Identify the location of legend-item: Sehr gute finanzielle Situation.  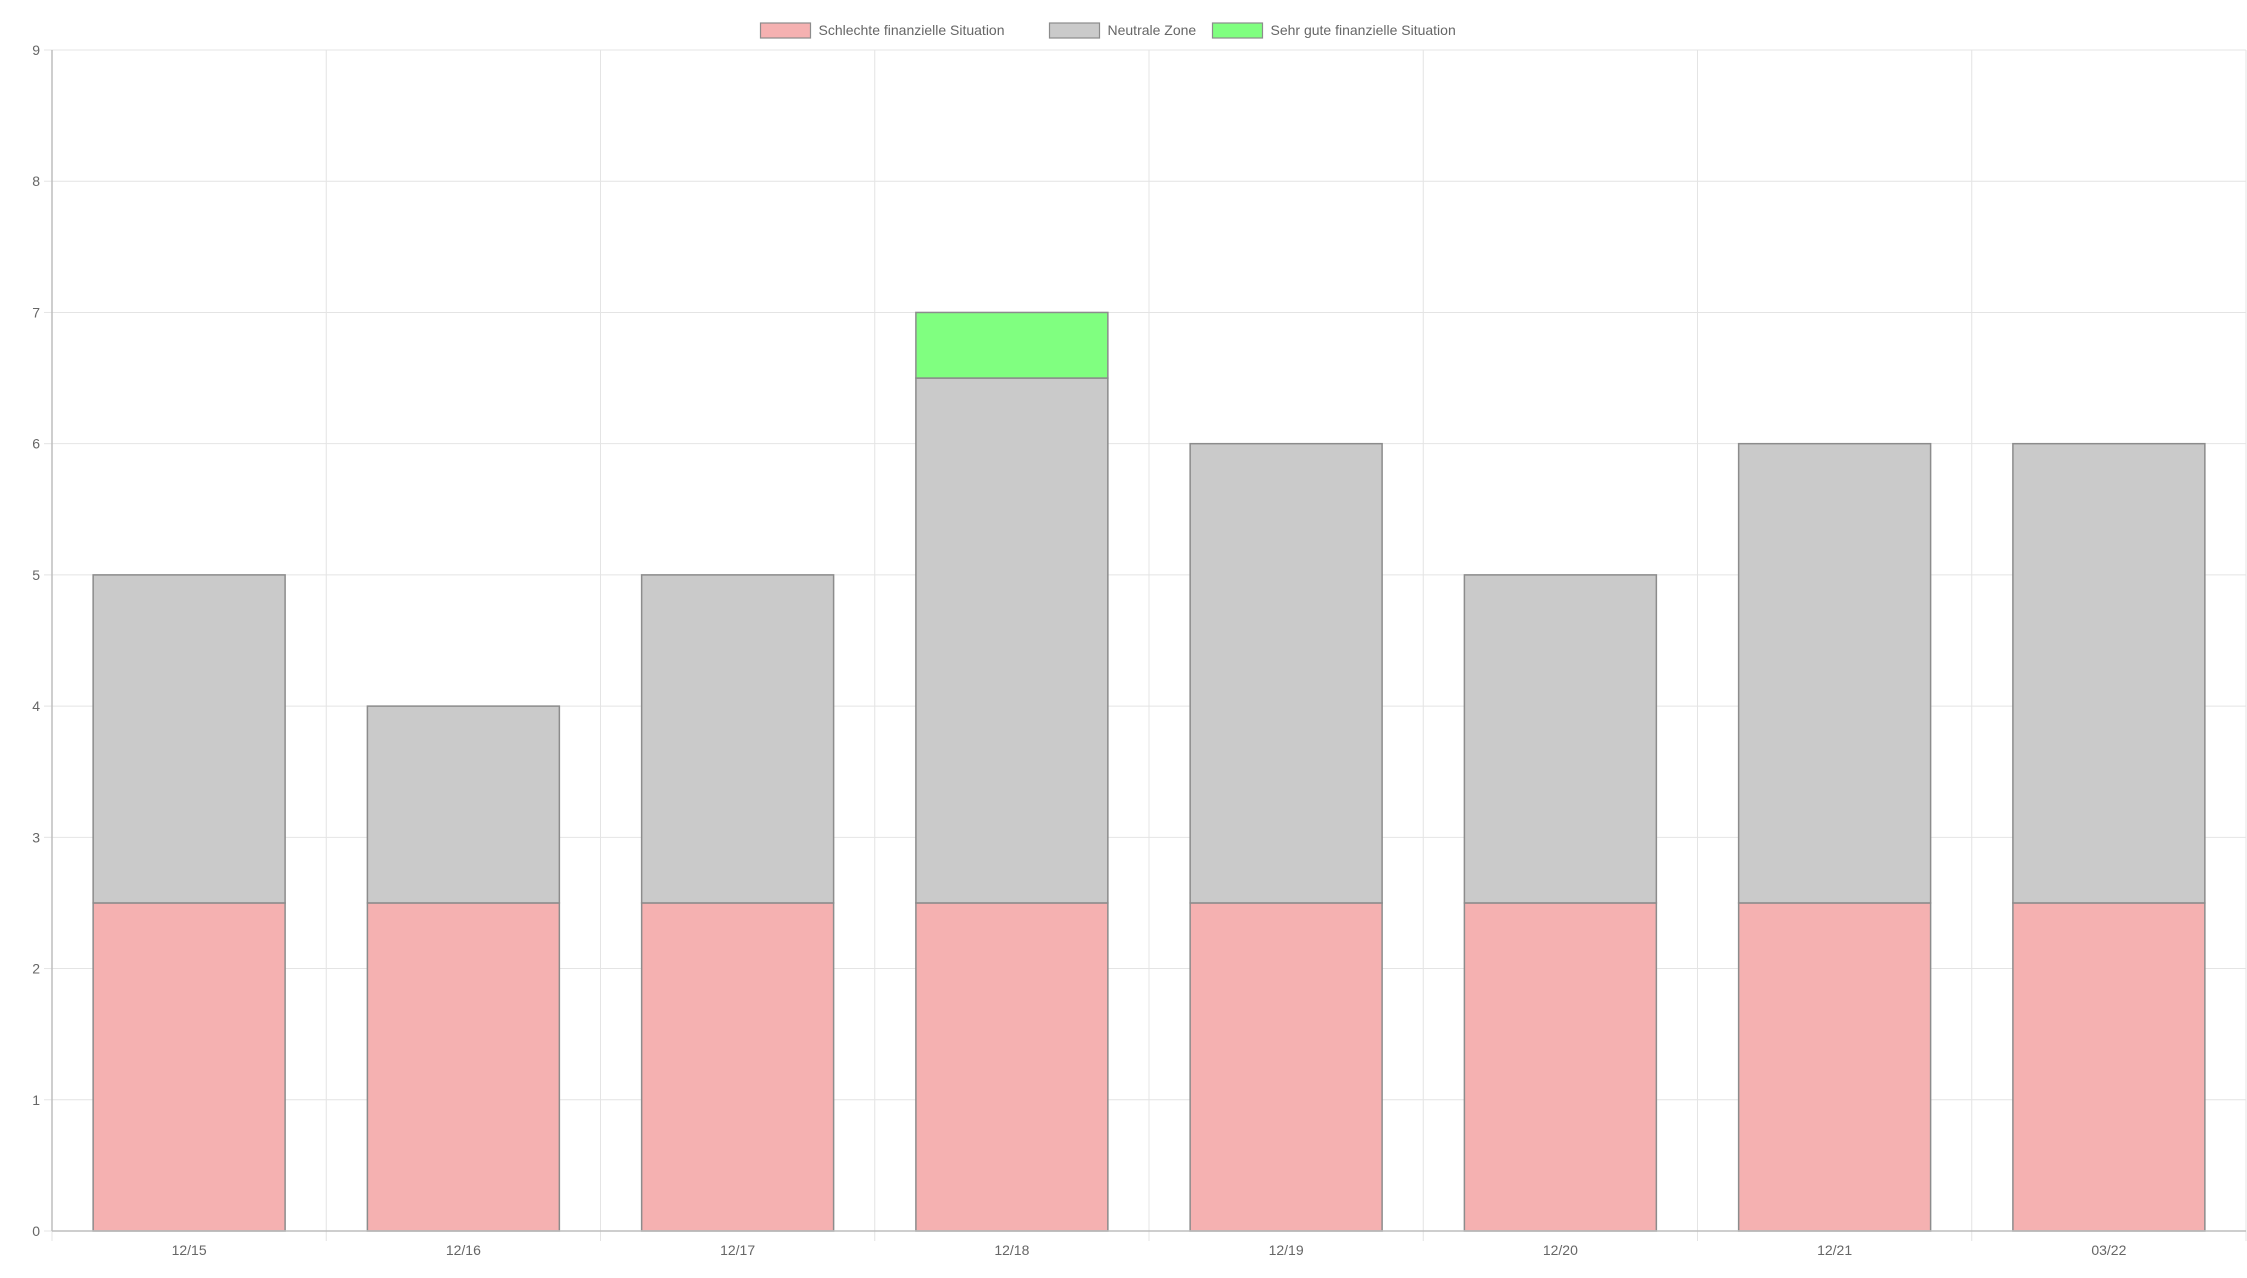
(1333, 30).